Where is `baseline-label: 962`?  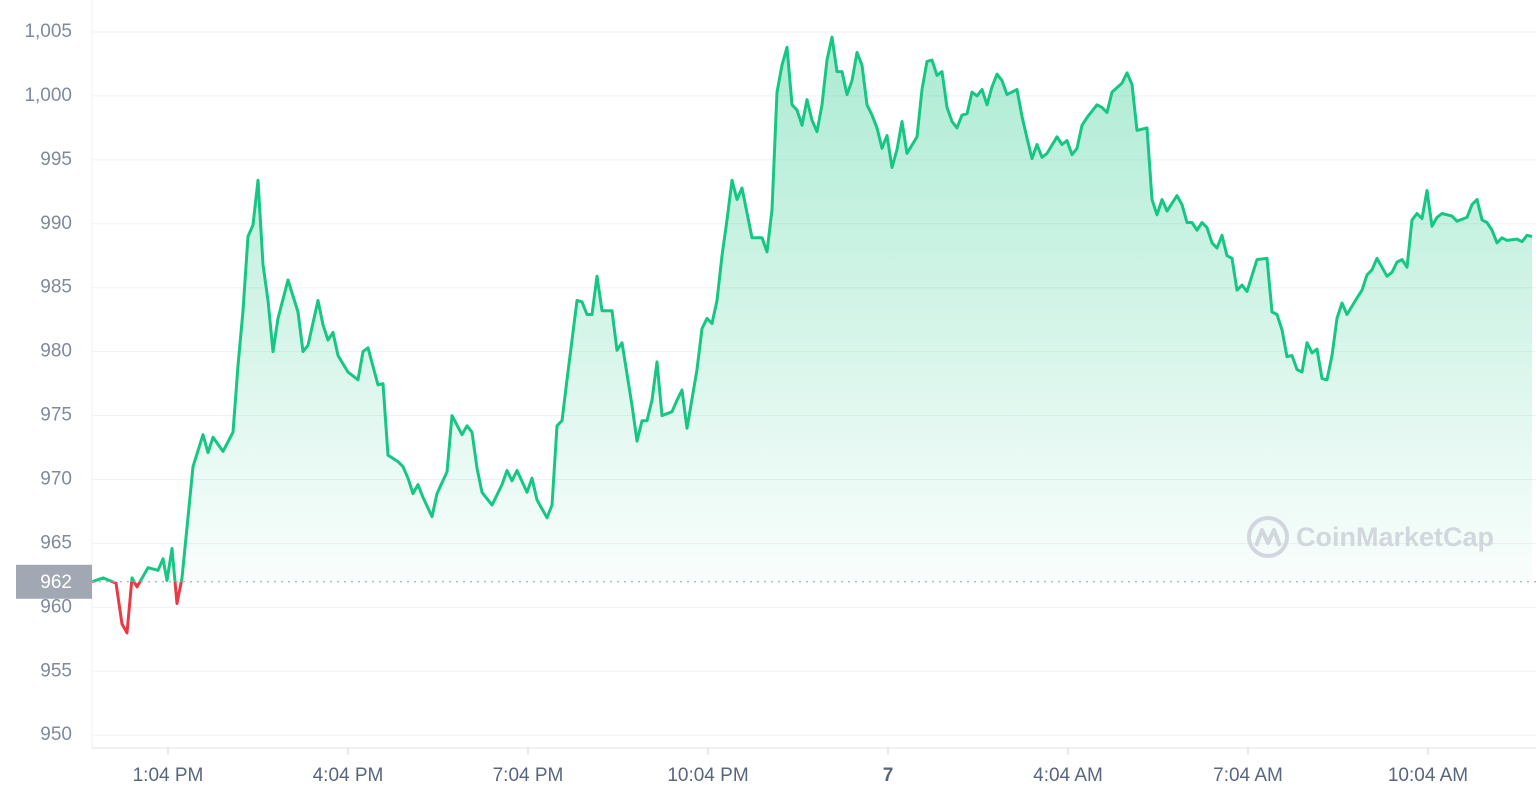 baseline-label: 962 is located at coordinates (56, 582).